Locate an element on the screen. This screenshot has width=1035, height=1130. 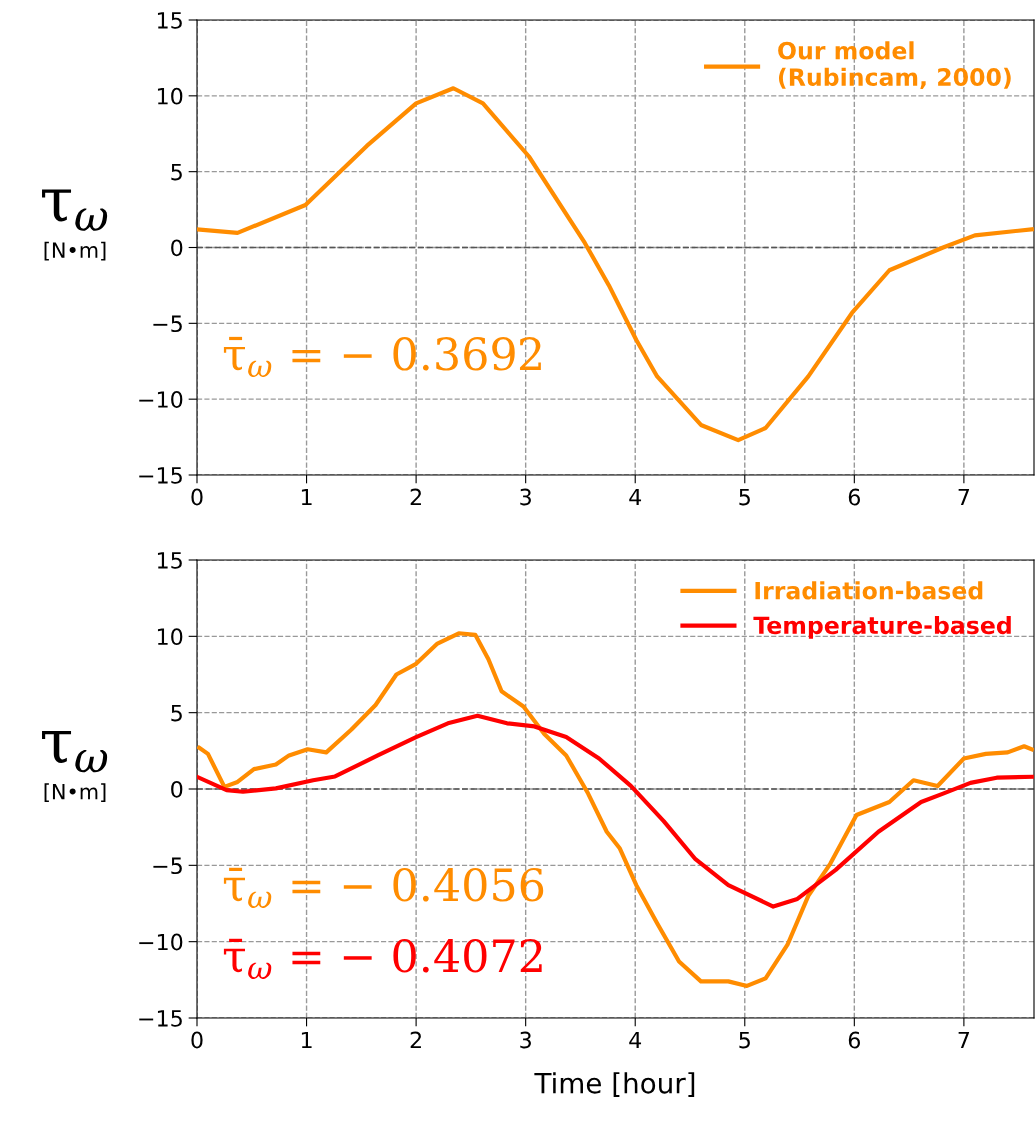
legend-label: Our model (Rubincam, 2000) is located at coordinates (894, 65).